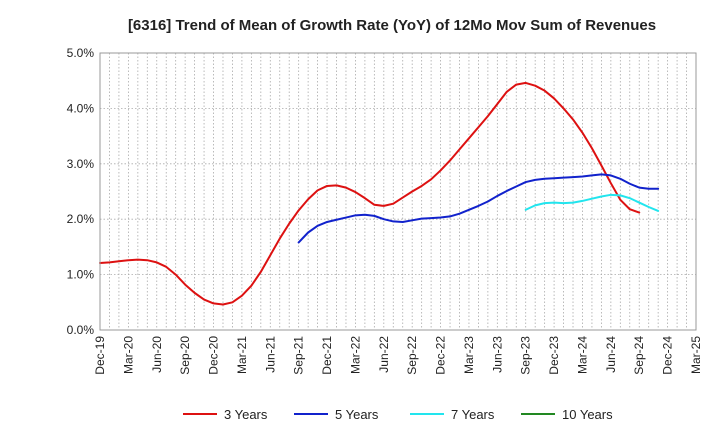 The height and width of the screenshot is (440, 720). I want to click on y-tick-label: 5.0%, so click(81, 53).